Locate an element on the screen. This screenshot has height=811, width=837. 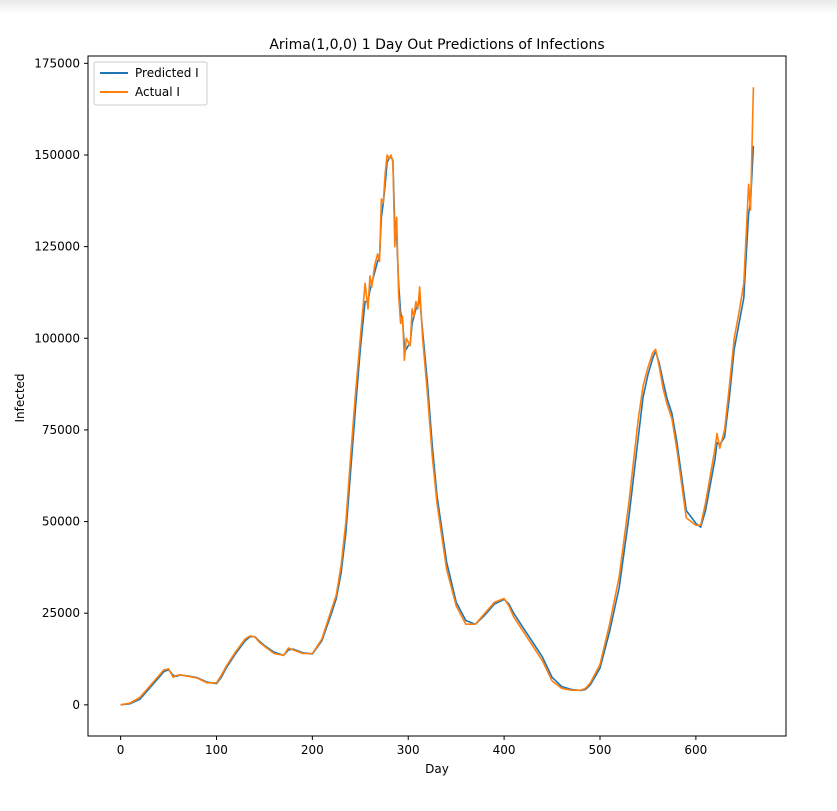
x-tick-label: 200 is located at coordinates (312, 750).